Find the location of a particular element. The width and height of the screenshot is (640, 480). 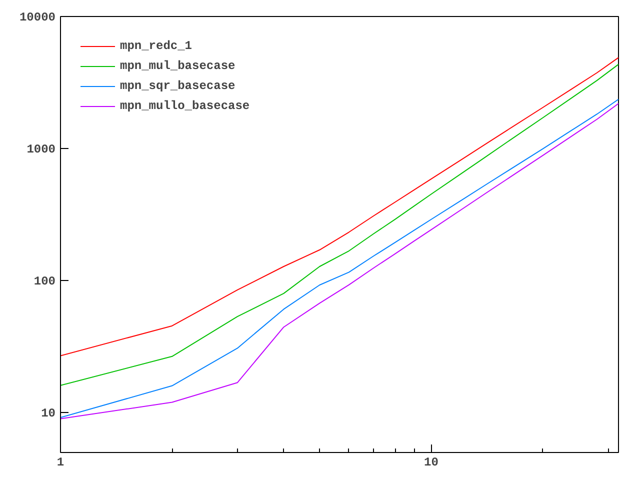

legend-label: mpn_redc_1 is located at coordinates (156, 46).